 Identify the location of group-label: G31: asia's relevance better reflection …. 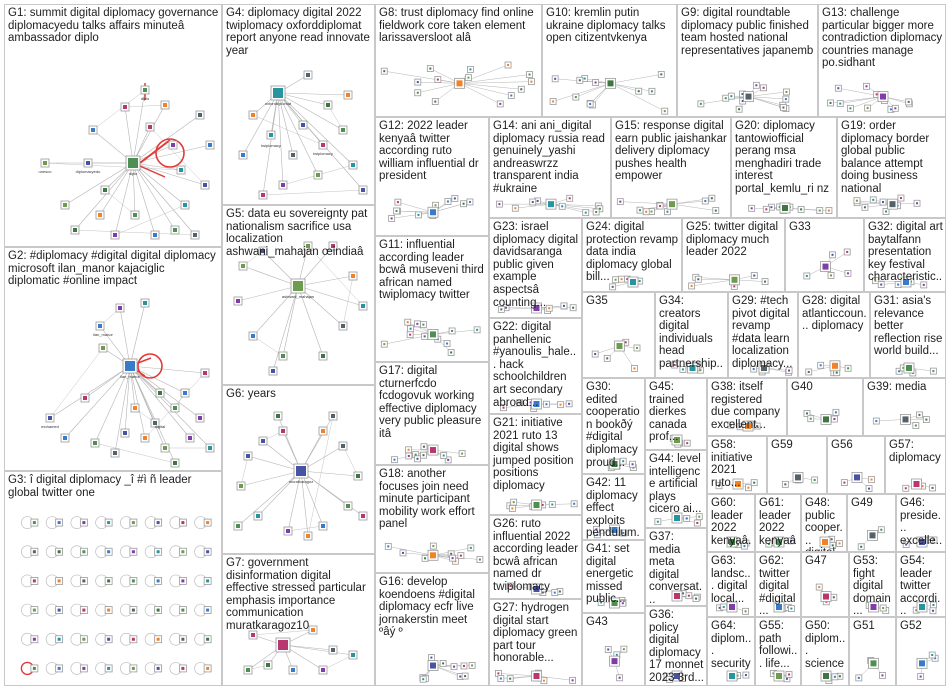
(908, 326).